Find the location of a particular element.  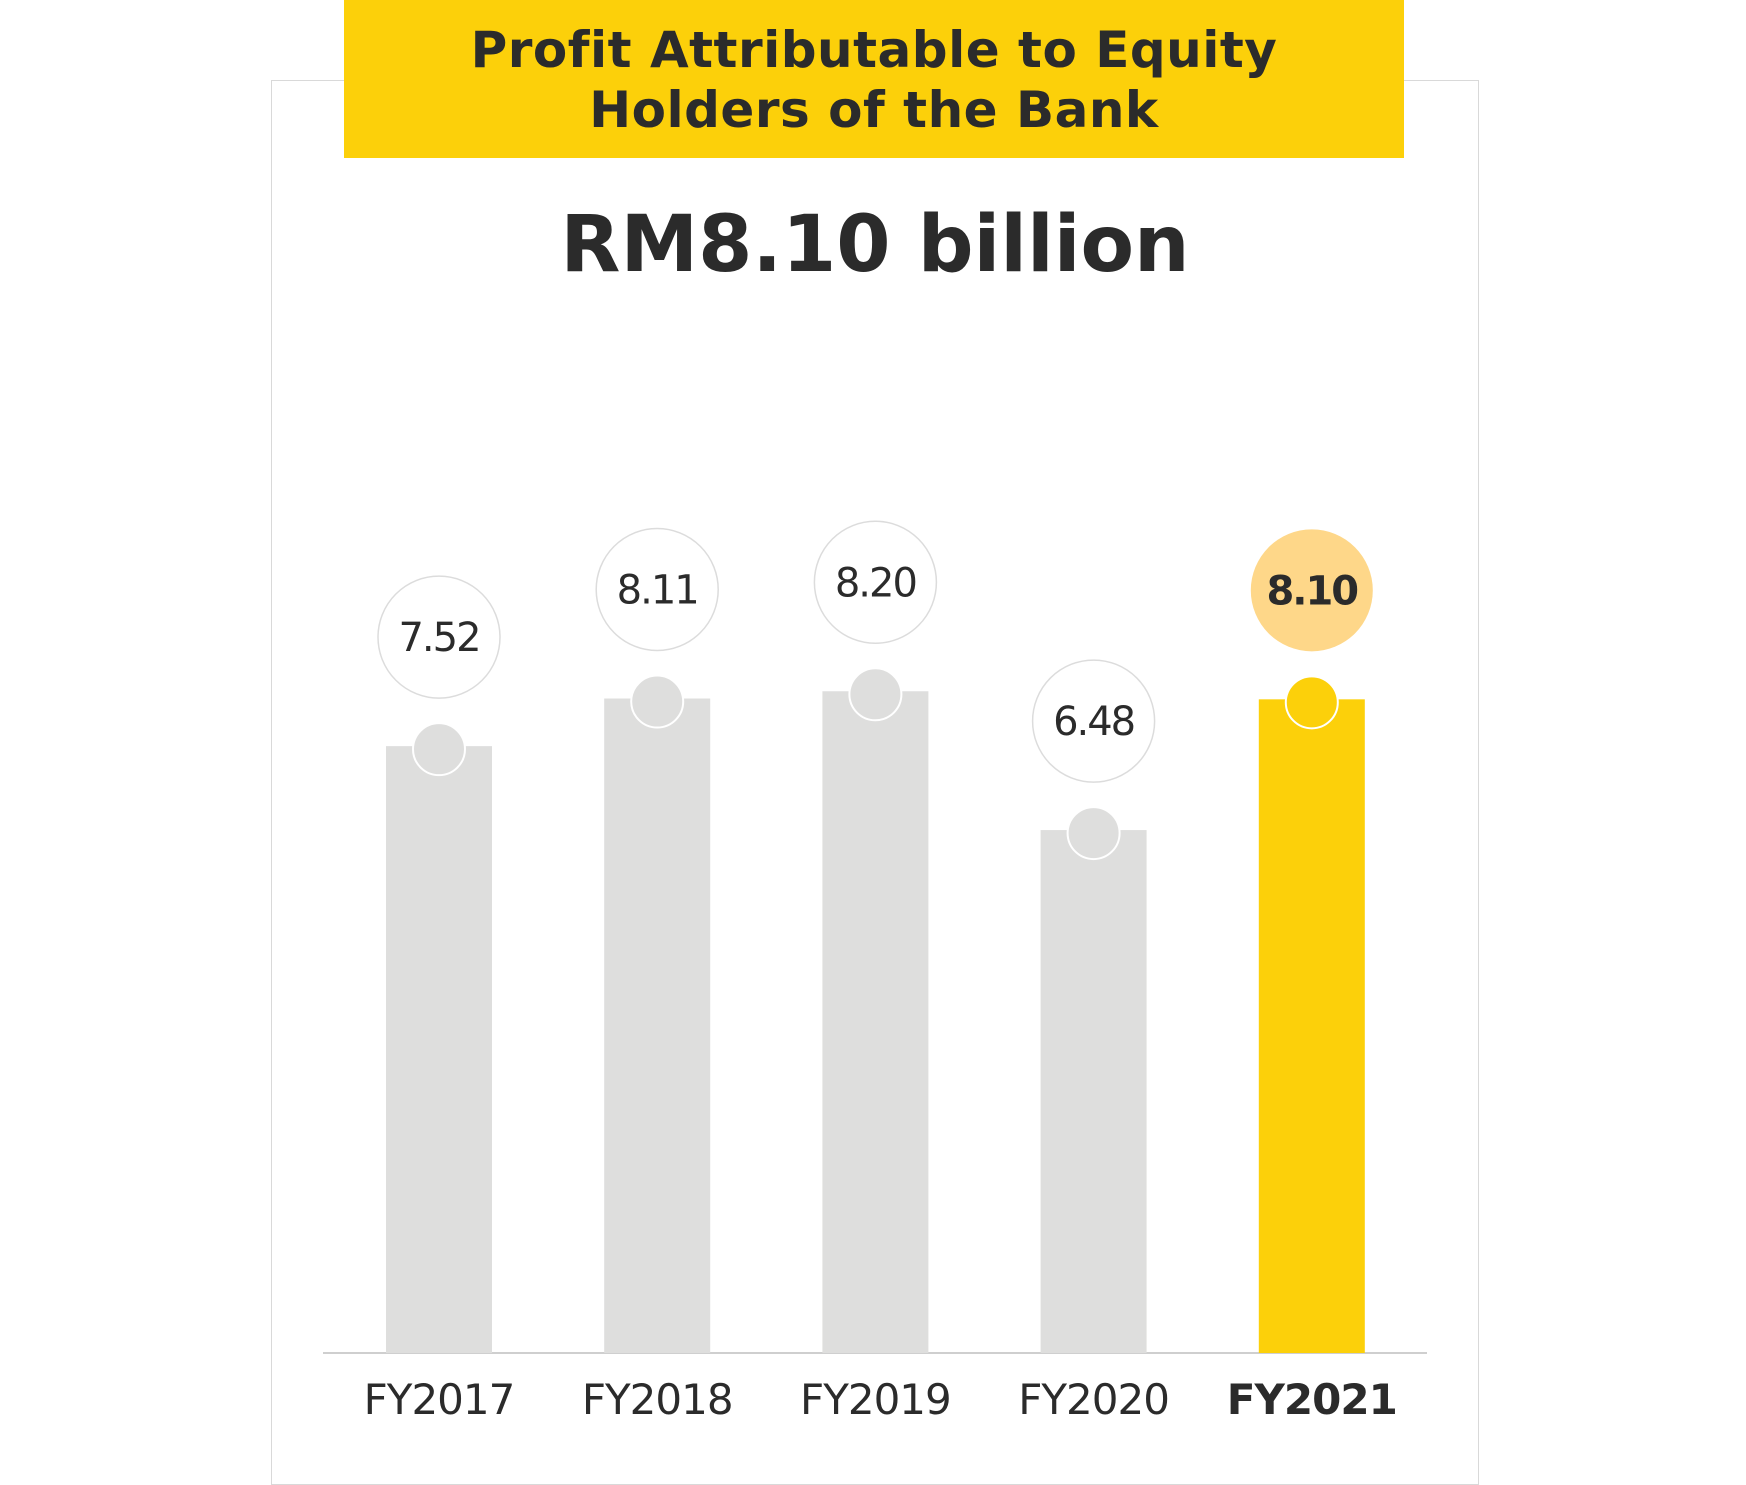

bar-FY2019 is located at coordinates (875, 1022).